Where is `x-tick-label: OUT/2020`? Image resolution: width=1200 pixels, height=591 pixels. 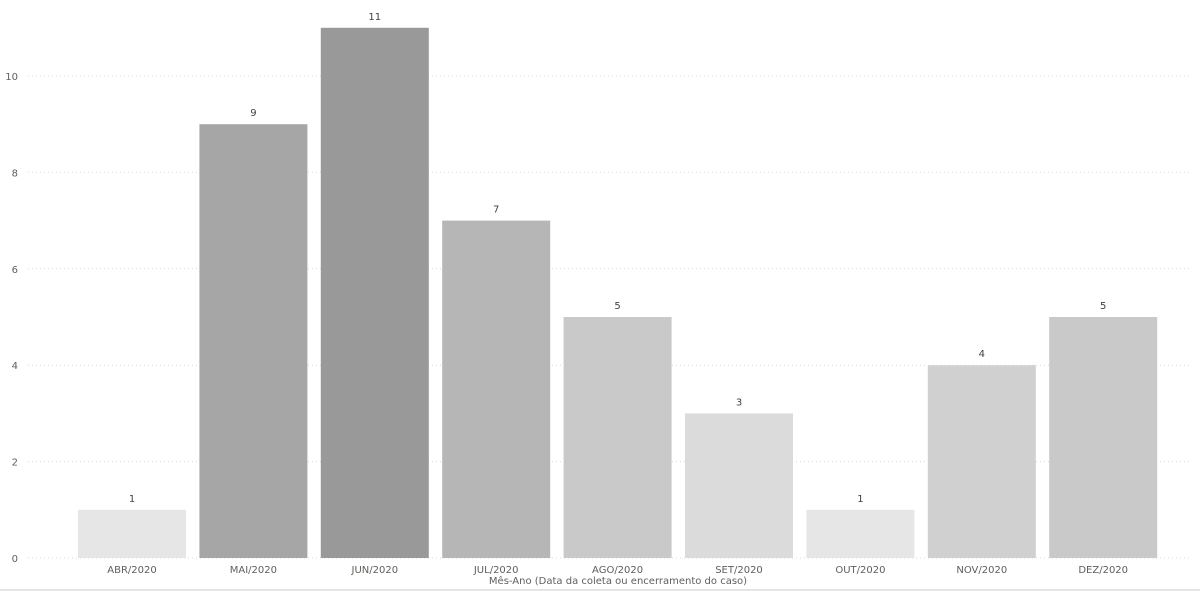
x-tick-label: OUT/2020 is located at coordinates (860, 570).